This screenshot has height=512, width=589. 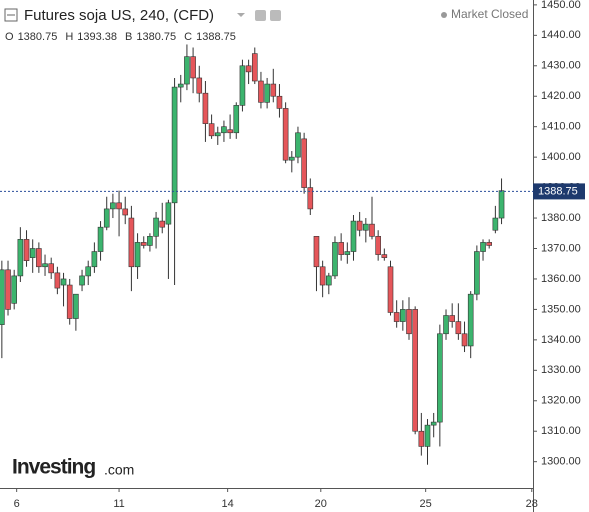 I want to click on x-tick-label: 20, so click(x=321, y=504).